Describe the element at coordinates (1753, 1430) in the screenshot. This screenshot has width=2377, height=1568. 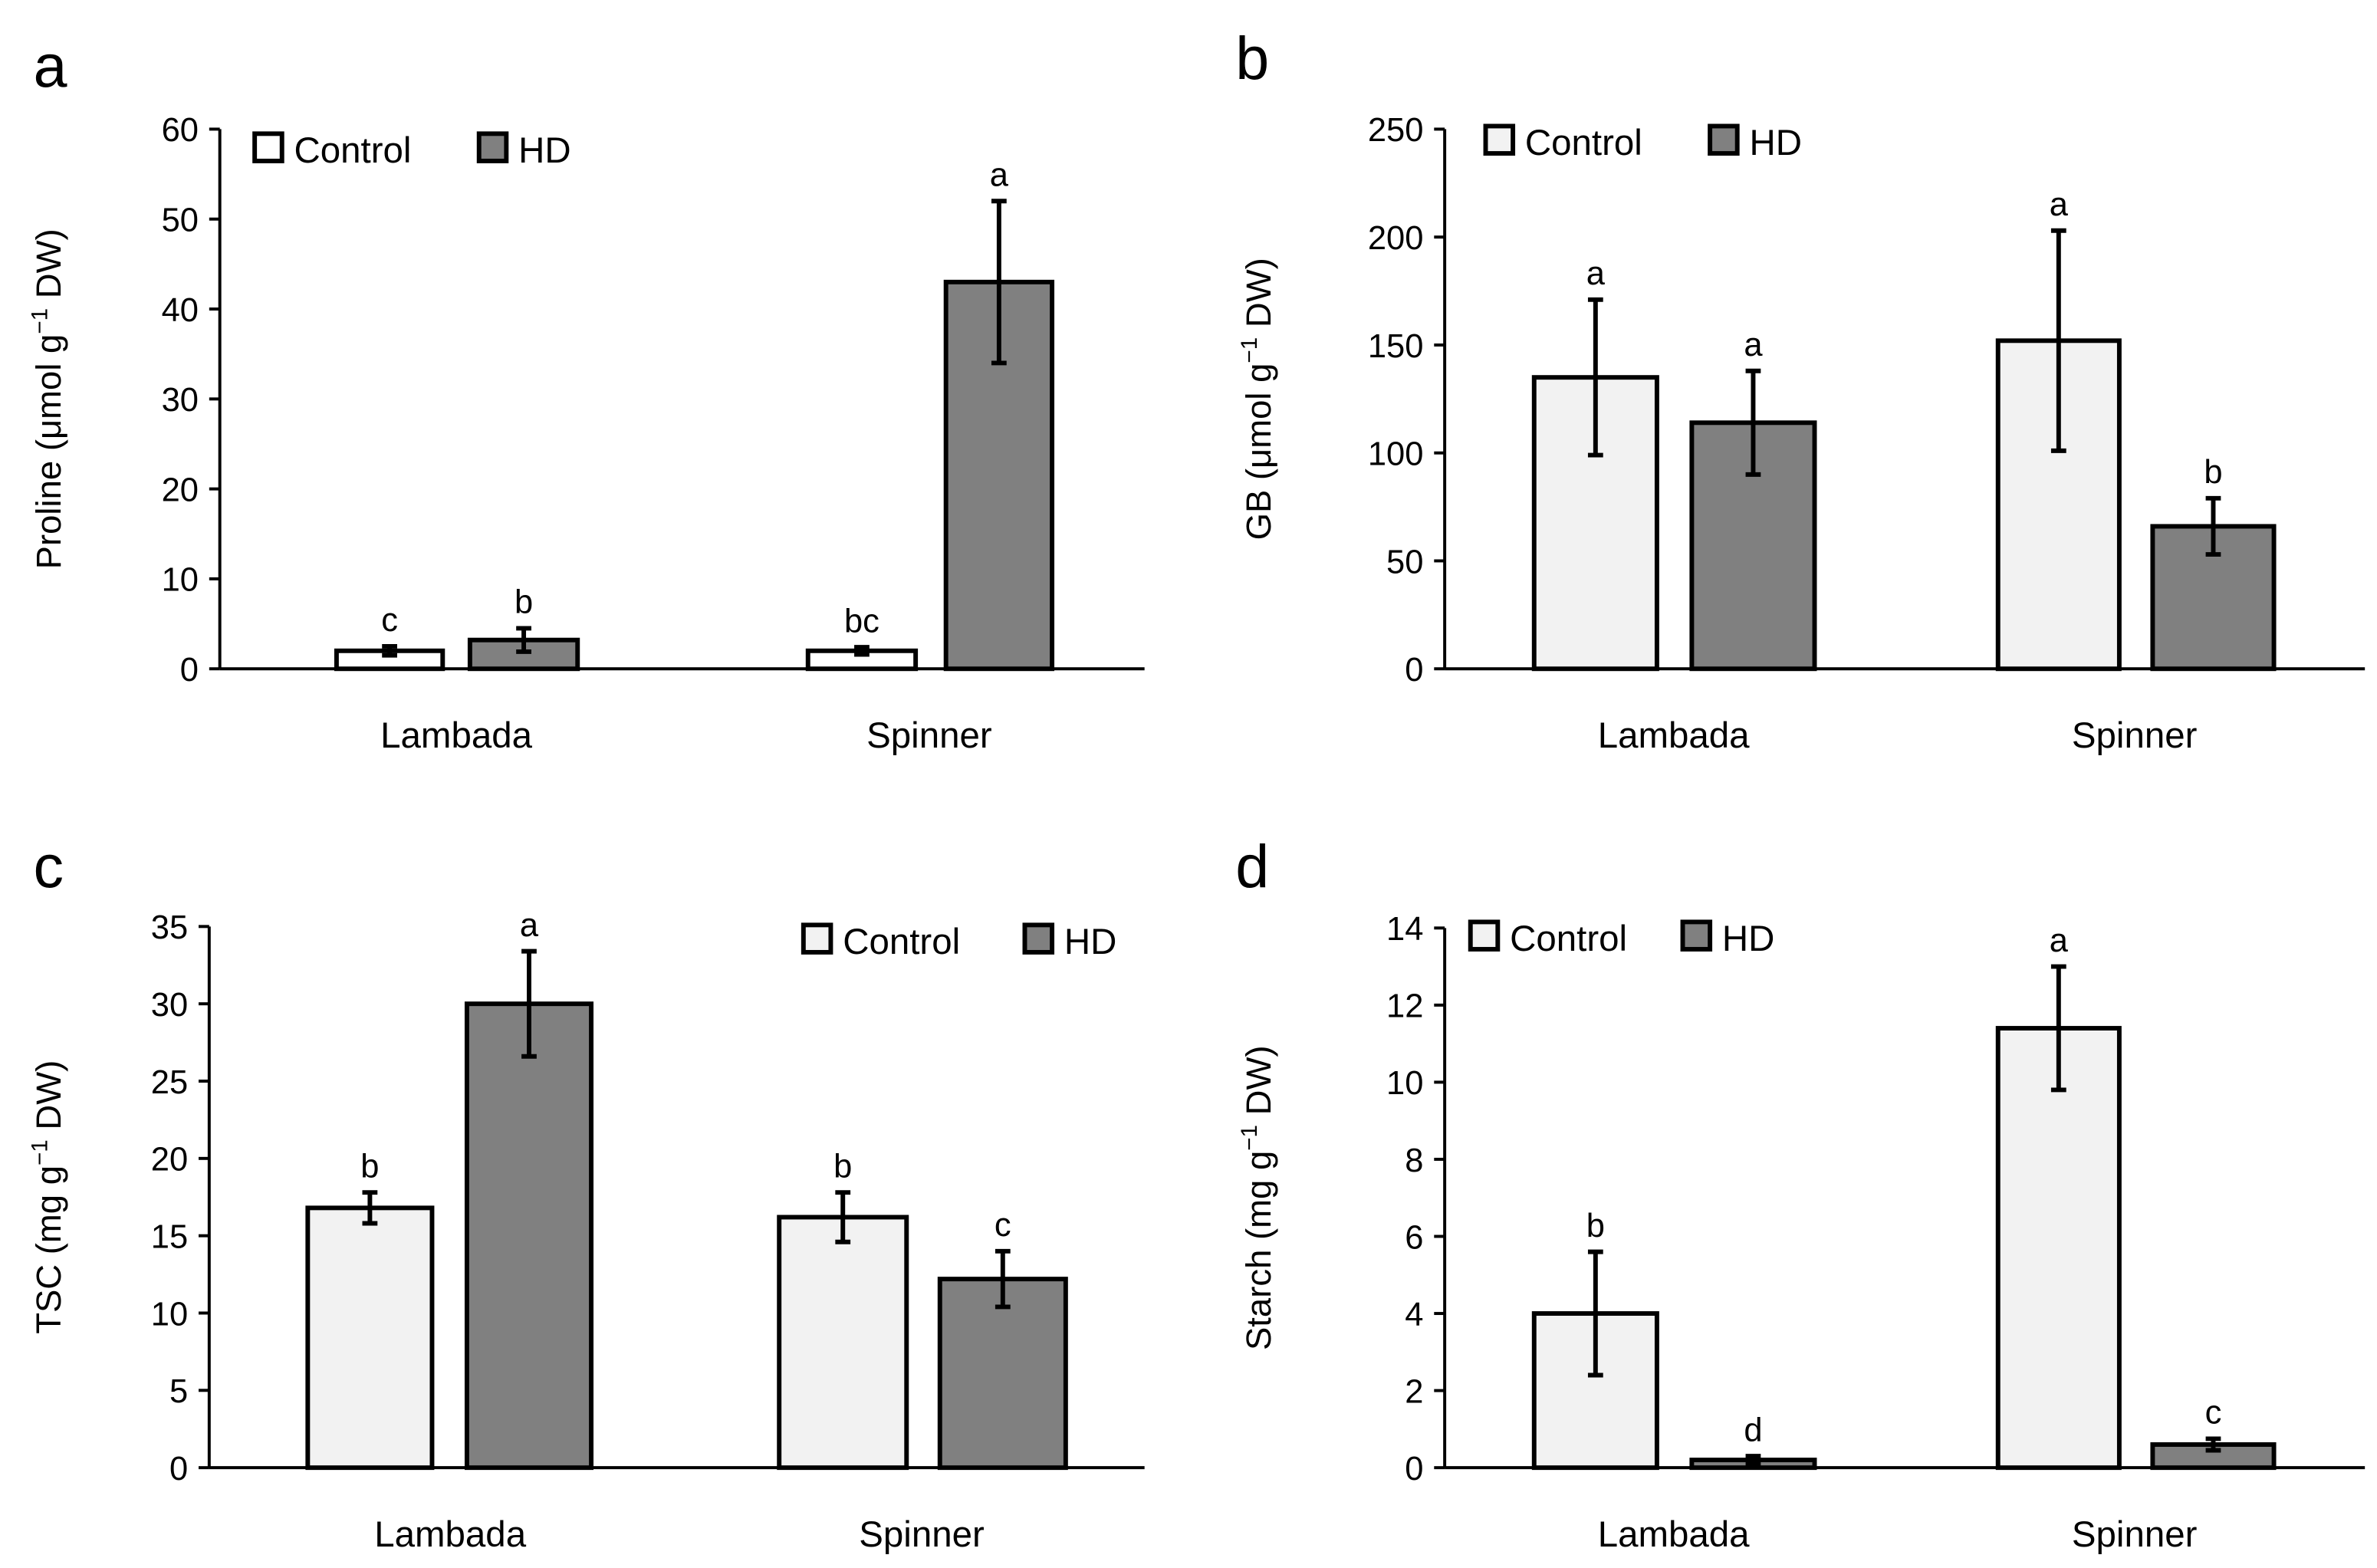
I see `significance-letter: d` at that location.